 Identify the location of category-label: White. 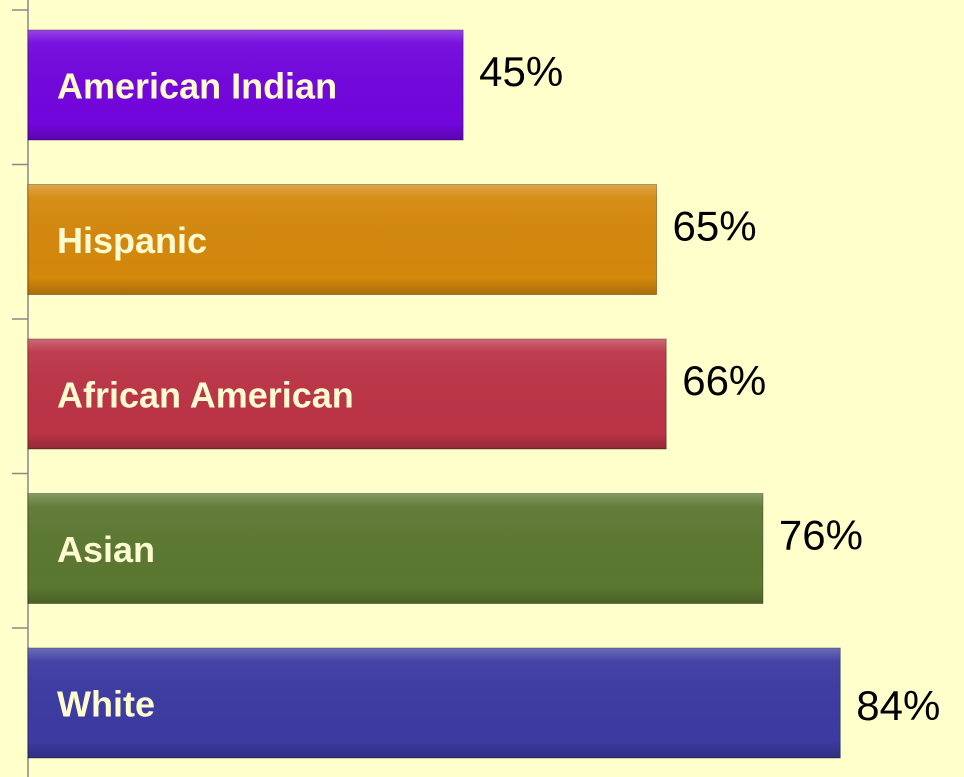
(106, 704).